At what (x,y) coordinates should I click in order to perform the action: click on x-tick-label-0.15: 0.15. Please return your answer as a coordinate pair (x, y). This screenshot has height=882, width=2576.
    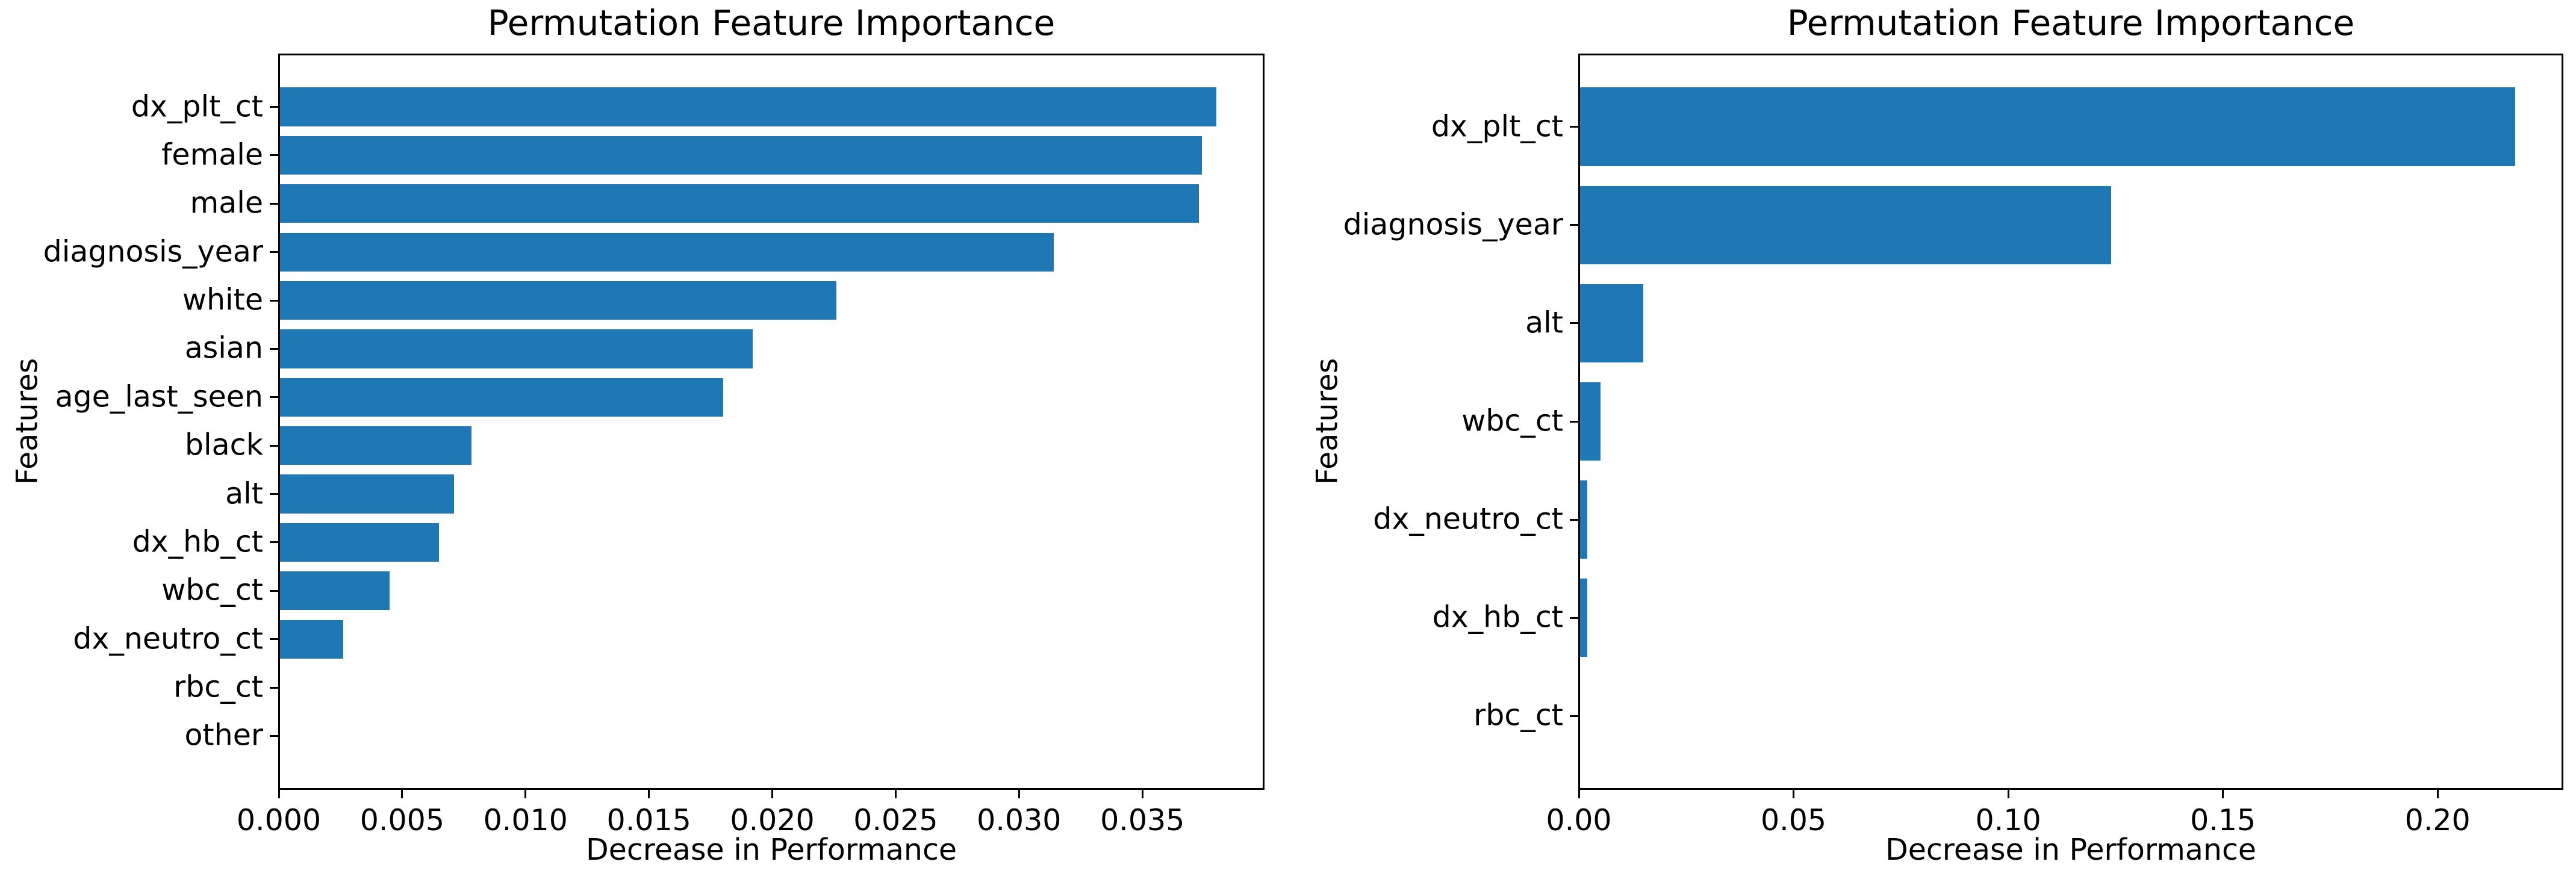
    Looking at the image, I should click on (2223, 820).